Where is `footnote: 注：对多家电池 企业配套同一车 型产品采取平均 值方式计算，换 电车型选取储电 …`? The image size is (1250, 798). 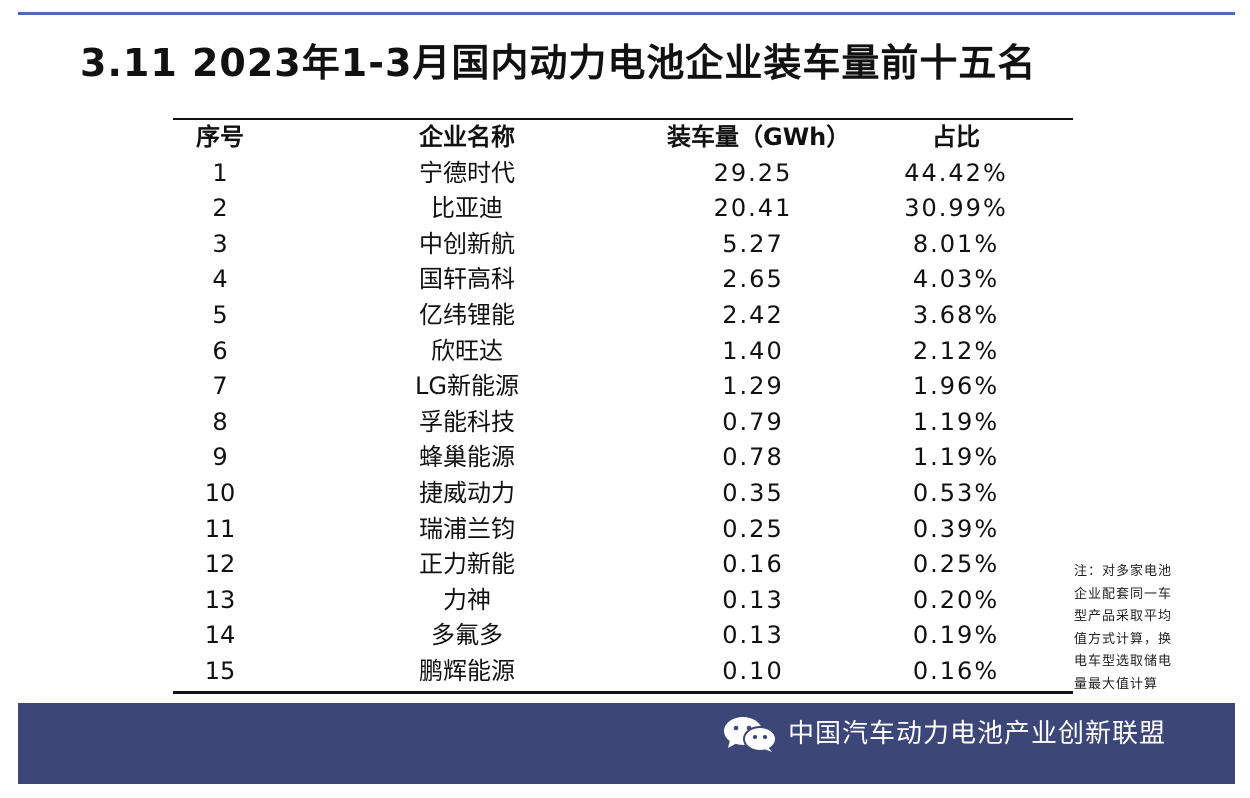 footnote: 注：对多家电池 企业配套同一车 型产品采取平均 值方式计算，换 电车型选取储电 … is located at coordinates (1144, 628).